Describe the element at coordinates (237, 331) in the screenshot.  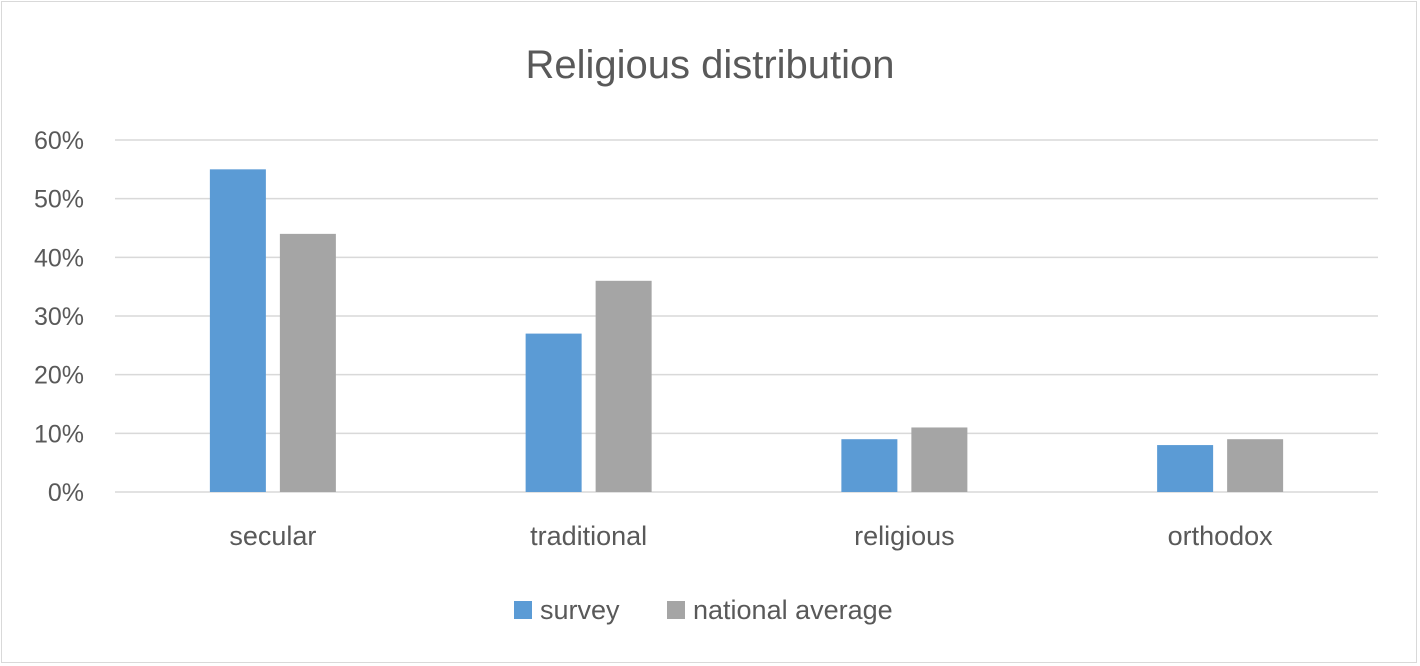
I see `bar-survey-secular` at that location.